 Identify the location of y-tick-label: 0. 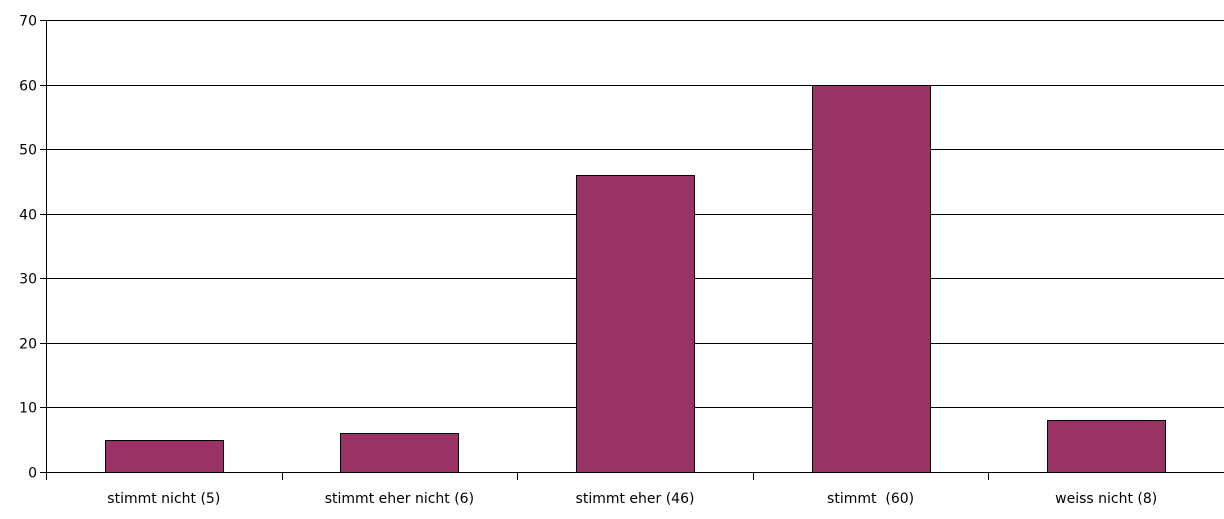
(32, 474).